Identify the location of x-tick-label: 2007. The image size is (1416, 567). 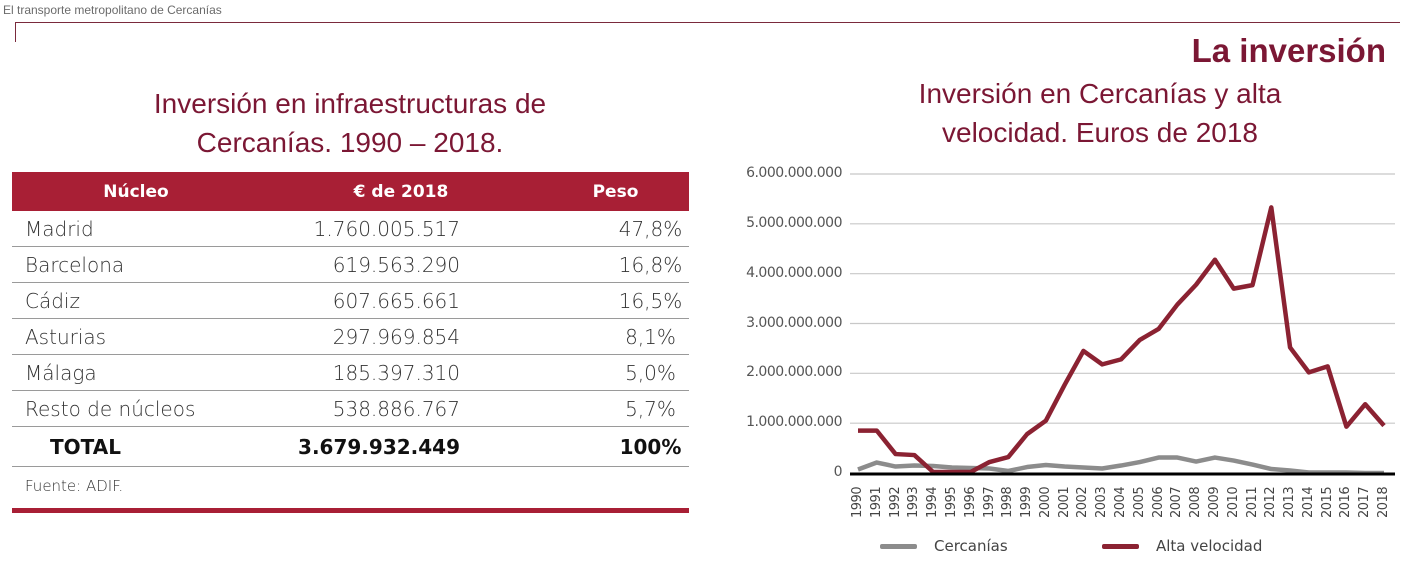
(1177, 502).